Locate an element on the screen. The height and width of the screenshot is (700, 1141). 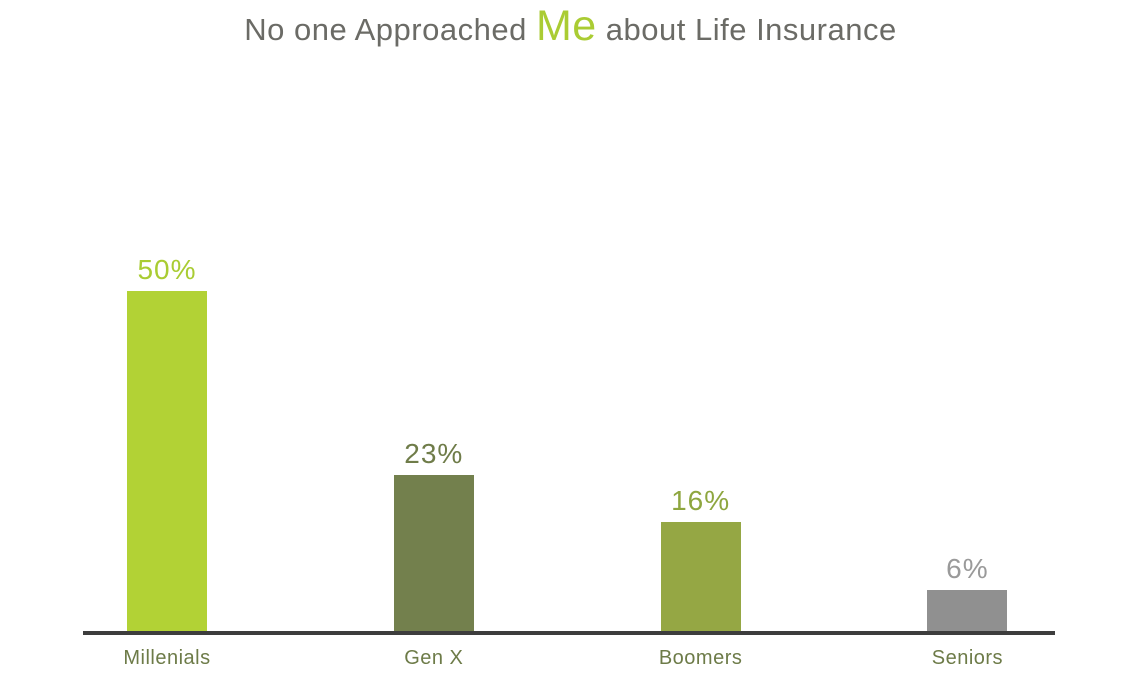
x-axis-line is located at coordinates (569, 633).